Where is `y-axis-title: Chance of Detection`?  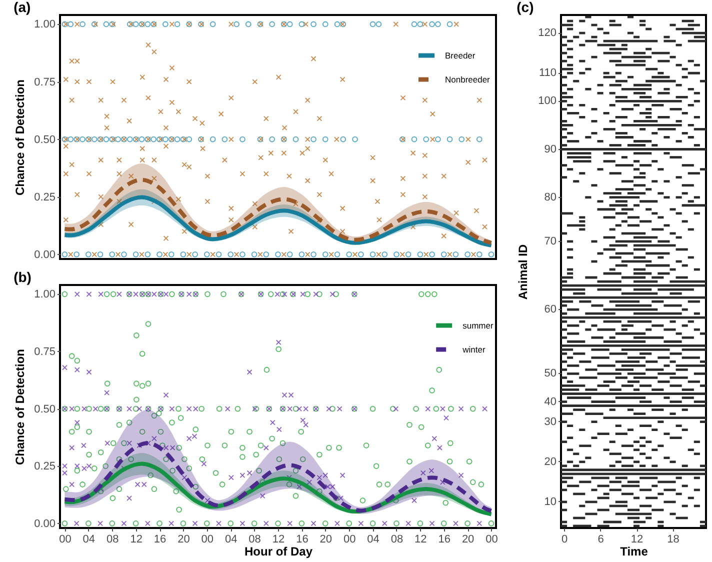 y-axis-title: Chance of Detection is located at coordinates (20, 137).